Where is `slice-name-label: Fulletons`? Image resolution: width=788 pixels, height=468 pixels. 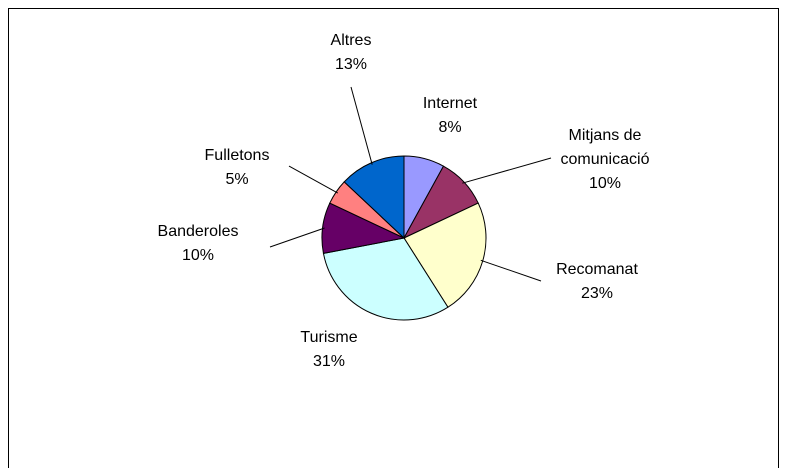
slice-name-label: Fulletons is located at coordinates (237, 155).